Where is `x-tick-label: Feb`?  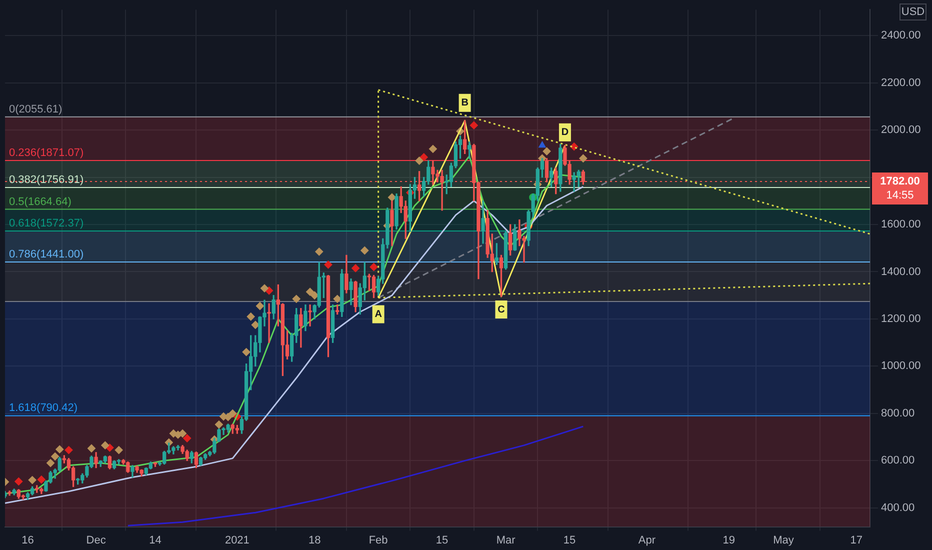 x-tick-label: Feb is located at coordinates (378, 540).